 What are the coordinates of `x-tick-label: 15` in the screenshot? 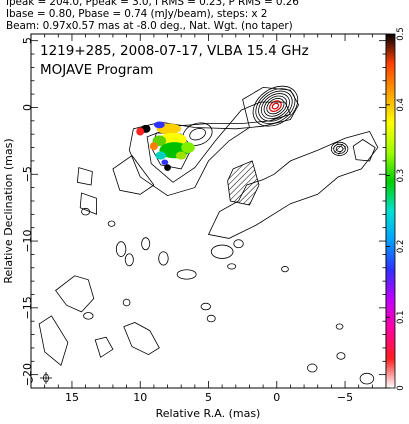 It's located at (72, 397).